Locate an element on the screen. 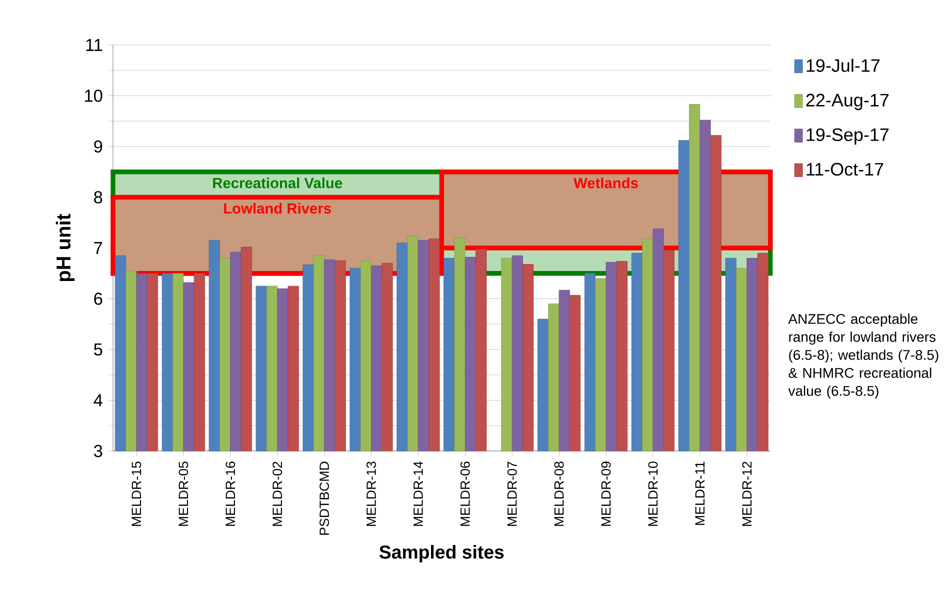 The height and width of the screenshot is (592, 952). x-tick-label: MELDR-12 is located at coordinates (747, 494).